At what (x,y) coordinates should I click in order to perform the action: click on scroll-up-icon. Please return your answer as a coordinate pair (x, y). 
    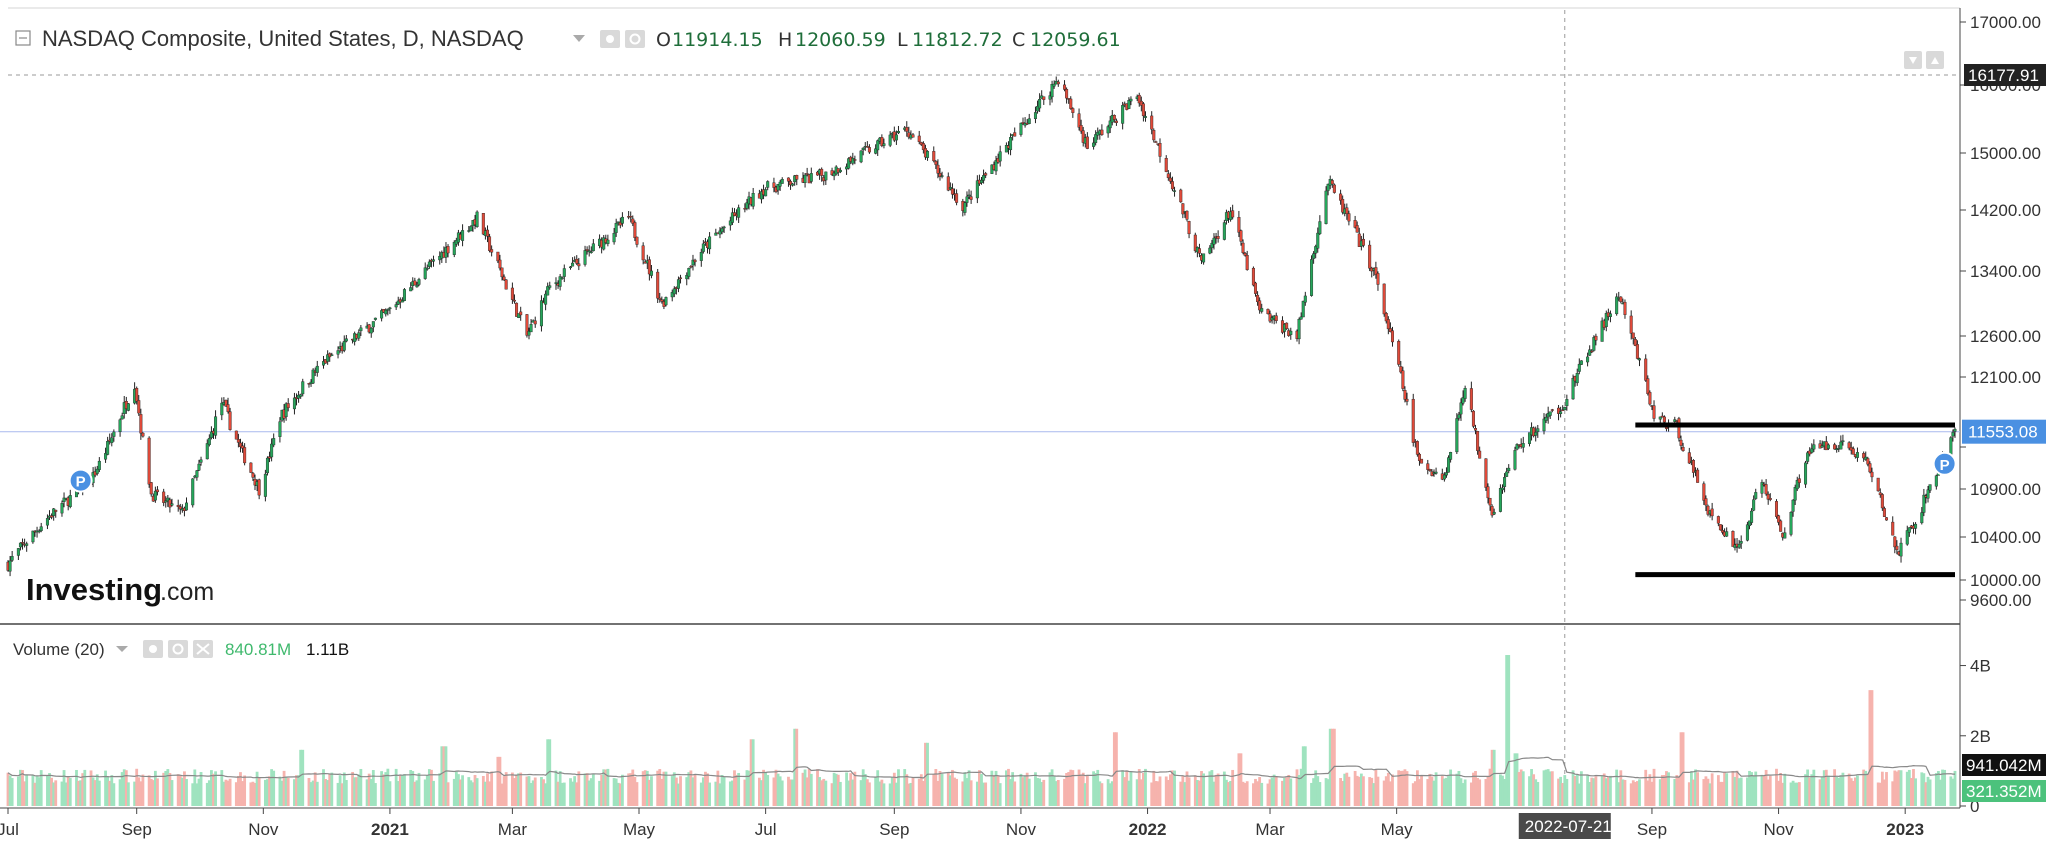
    Looking at the image, I should click on (1935, 60).